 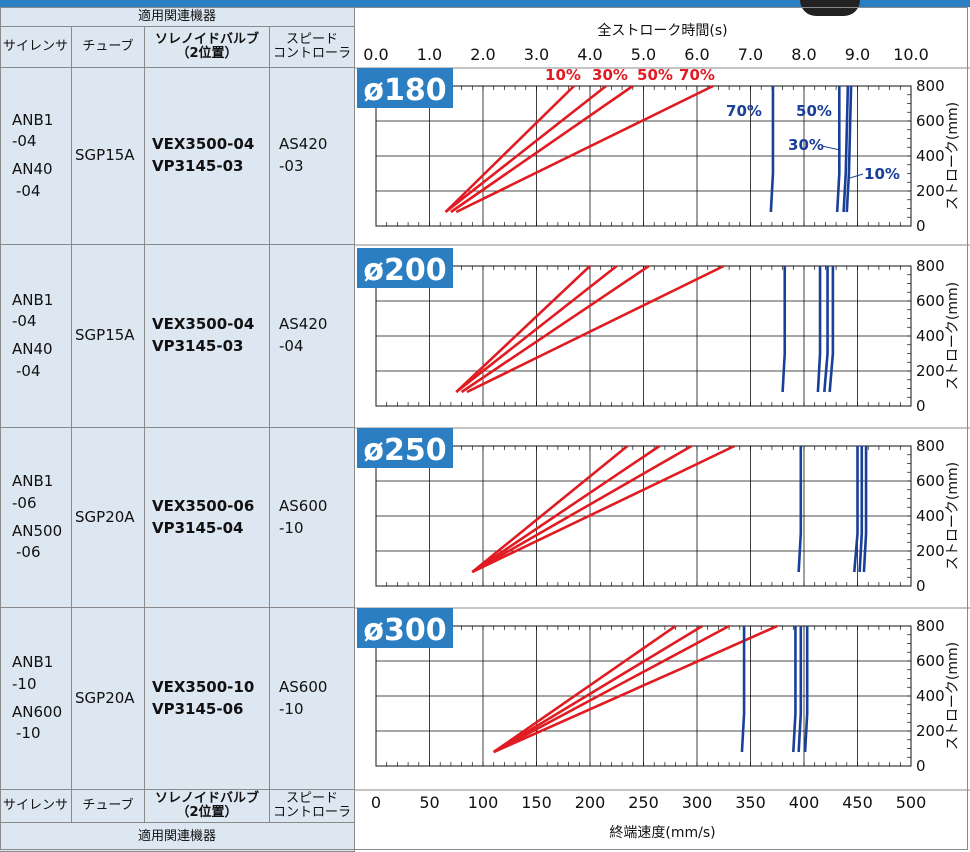 What do you see at coordinates (814, 111) in the screenshot?
I see `velocity-series-label: 50%` at bounding box center [814, 111].